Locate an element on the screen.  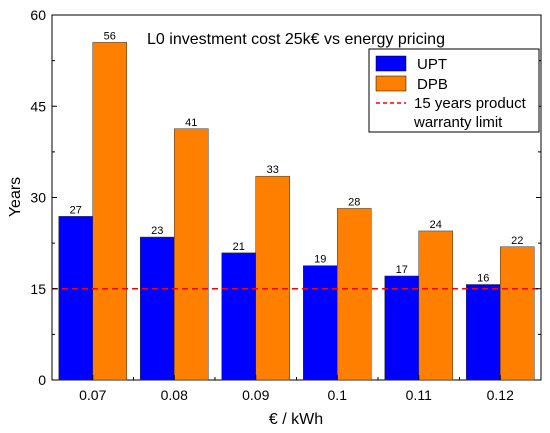
x-tick-label-3: 0.1 is located at coordinates (338, 395).